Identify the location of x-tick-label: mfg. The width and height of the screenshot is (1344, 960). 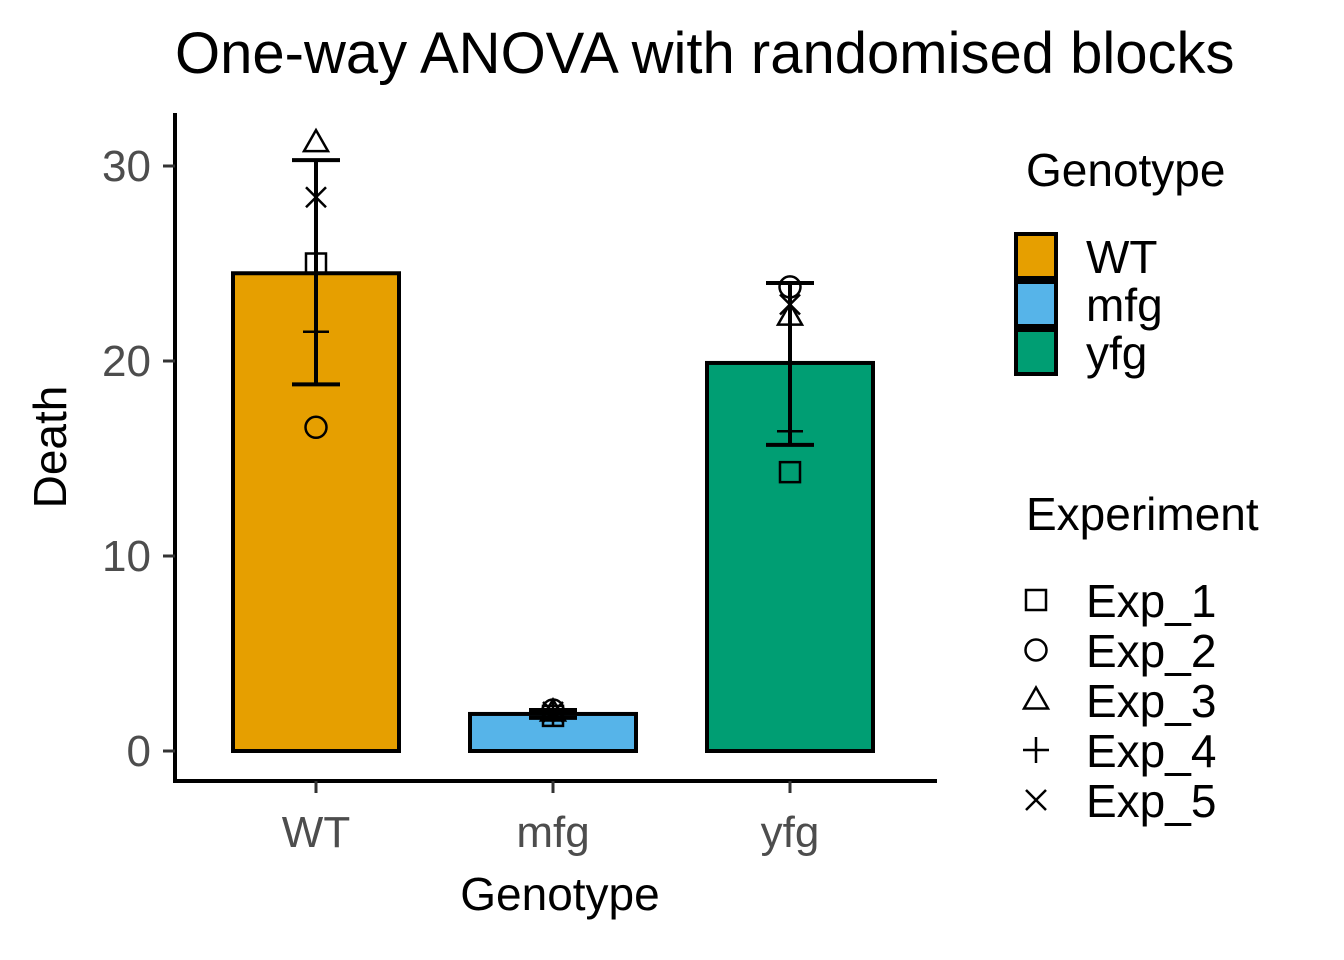
(552, 832).